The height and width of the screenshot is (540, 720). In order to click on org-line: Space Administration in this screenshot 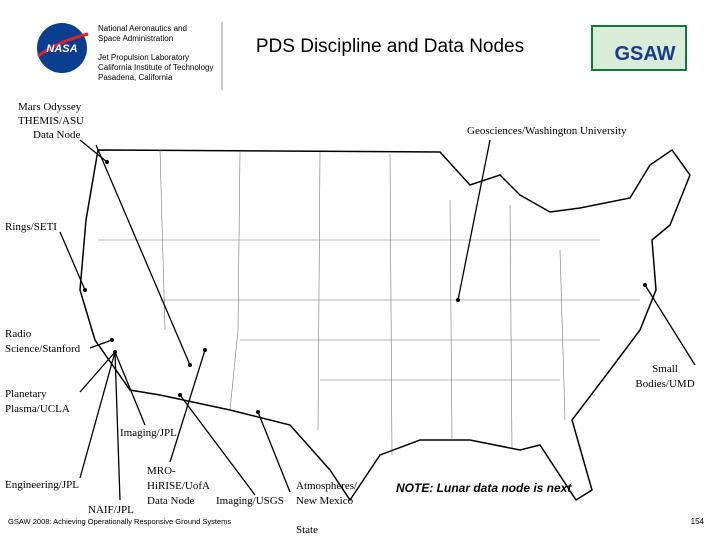, I will do `click(135, 38)`.